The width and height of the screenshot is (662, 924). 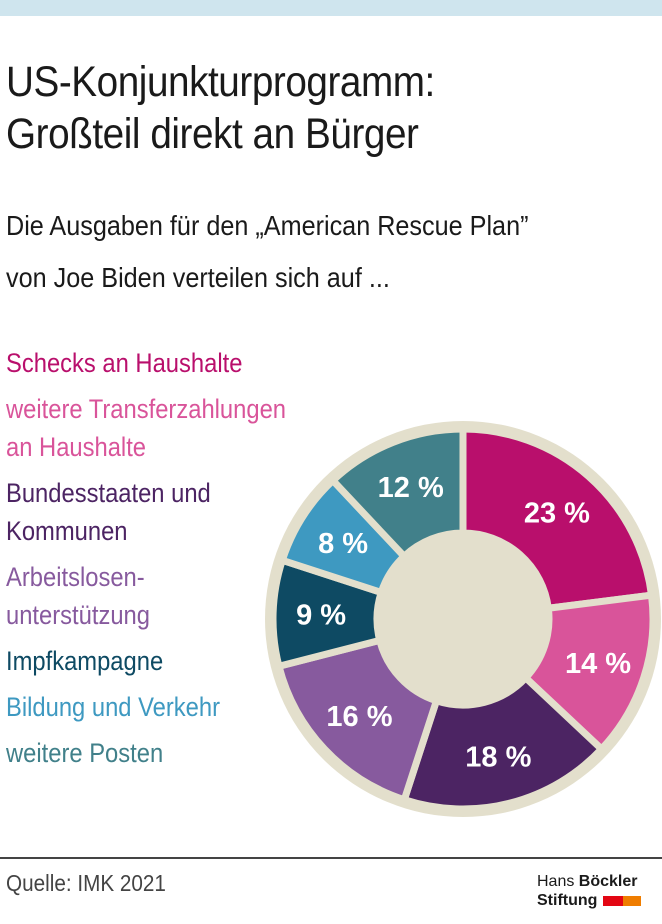 What do you see at coordinates (608, 881) in the screenshot?
I see `logo-text-boeckler: Böckler` at bounding box center [608, 881].